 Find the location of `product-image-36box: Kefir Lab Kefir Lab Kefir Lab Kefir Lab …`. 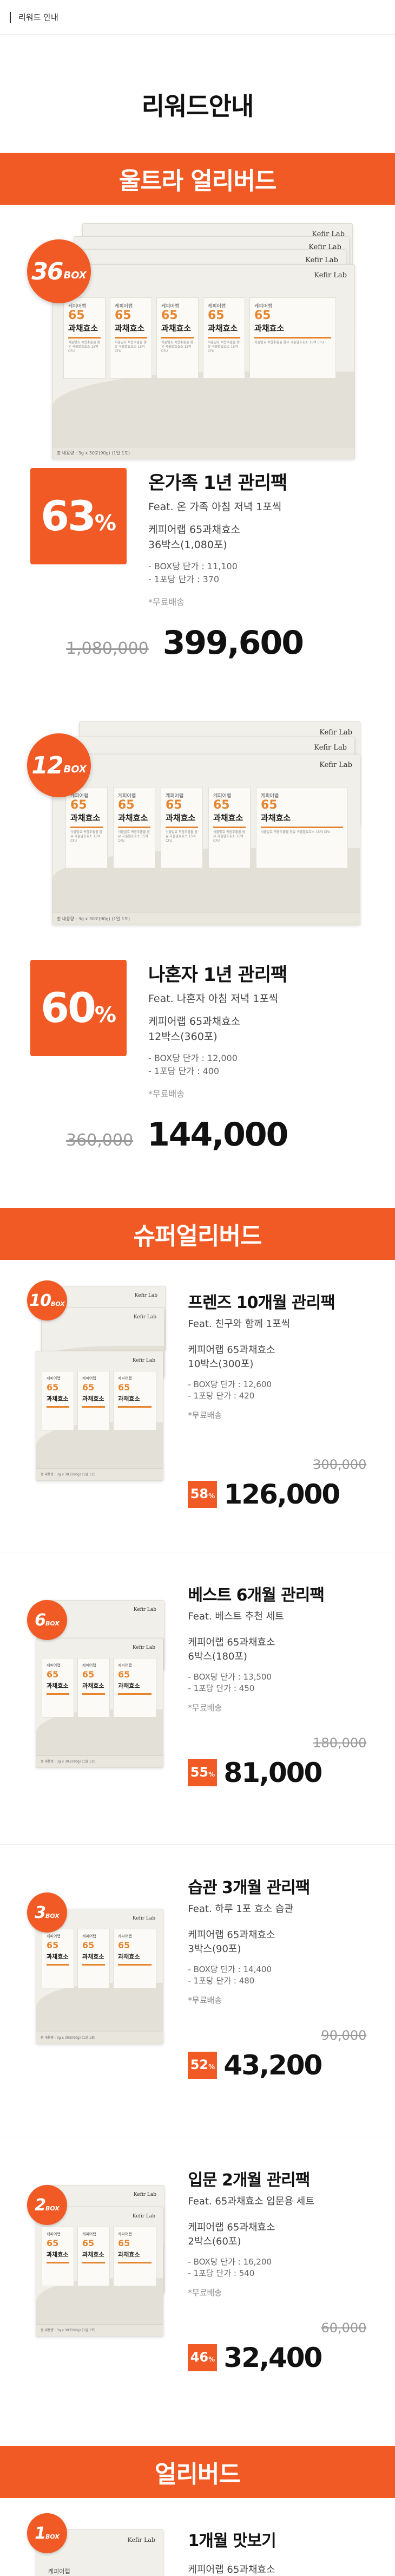

product-image-36box: Kefir Lab Kefir Lab Kefir Lab Kefir Lab … is located at coordinates (197, 342).